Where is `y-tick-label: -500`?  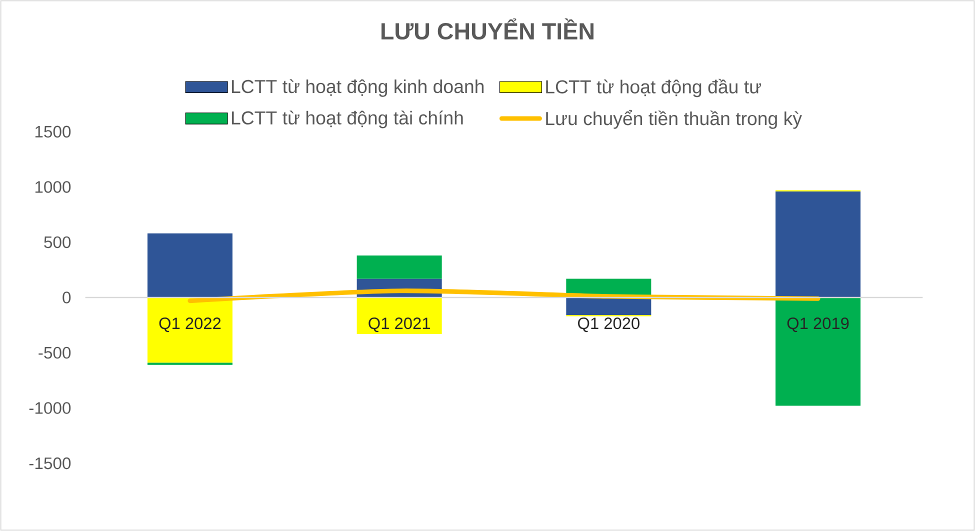
y-tick-label: -500 is located at coordinates (54, 352).